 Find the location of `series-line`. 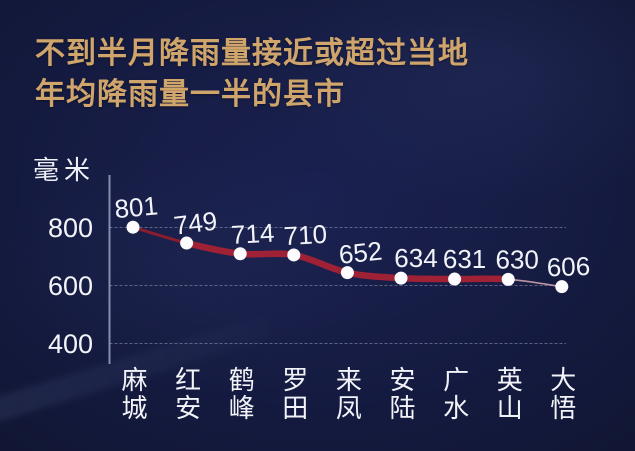

series-line is located at coordinates (347, 261).